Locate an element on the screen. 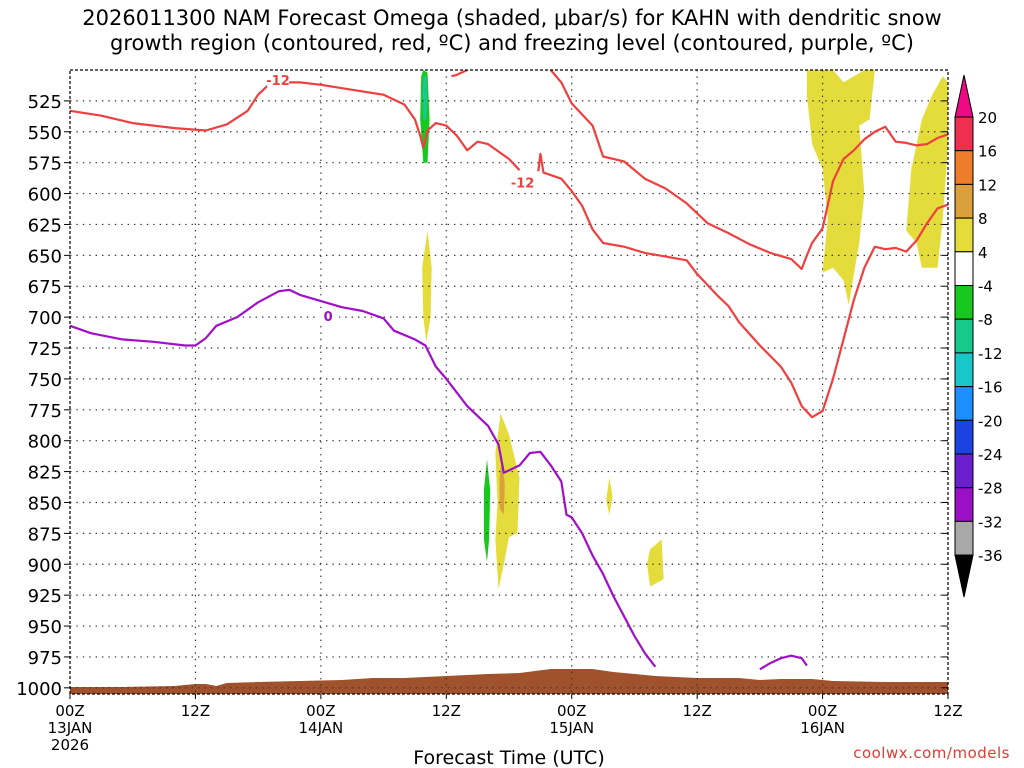 Image resolution: width=1024 pixels, height=768 pixels. colorbar-label-9: -20 is located at coordinates (990, 421).